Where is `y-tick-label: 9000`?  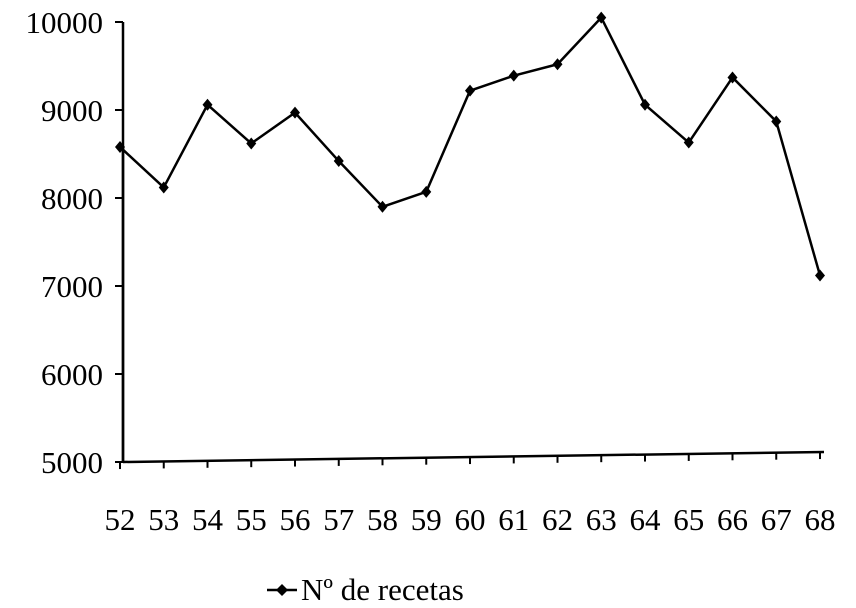
y-tick-label: 9000 is located at coordinates (72, 110).